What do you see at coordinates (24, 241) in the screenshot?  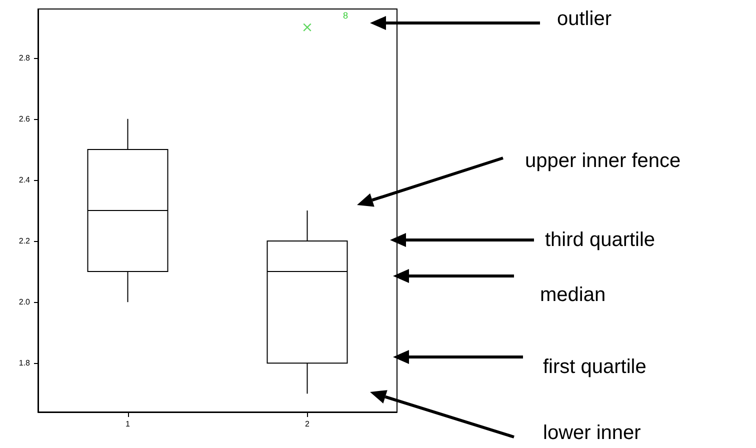 I see `y-tick-label: 2.2` at bounding box center [24, 241].